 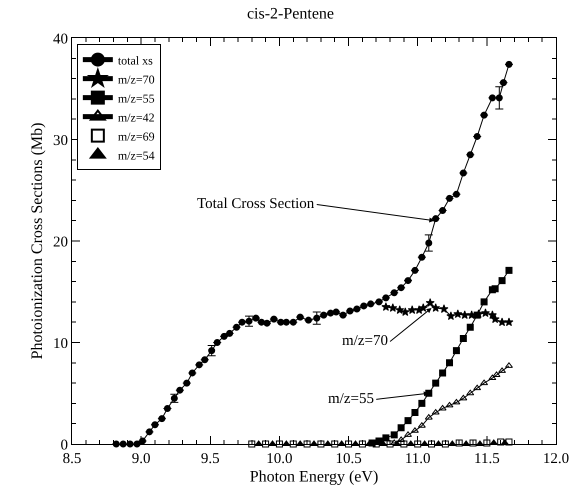 I want to click on x-tick-label: 10.0, so click(x=279, y=459).